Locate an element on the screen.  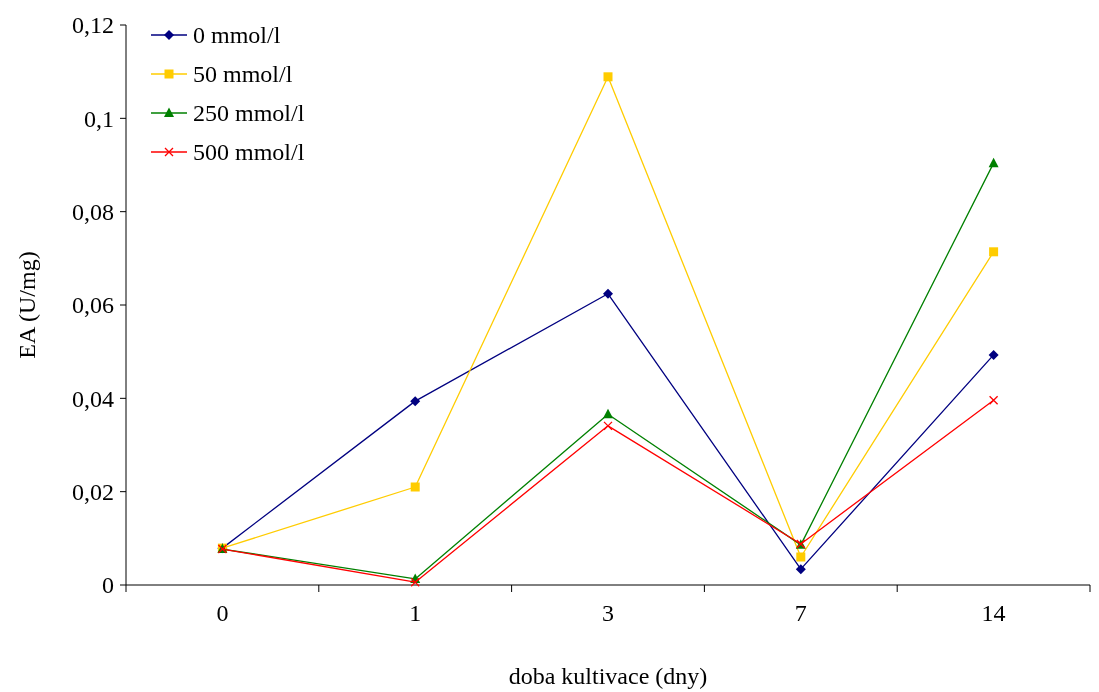
x-tick-label: 7 is located at coordinates (800, 613).